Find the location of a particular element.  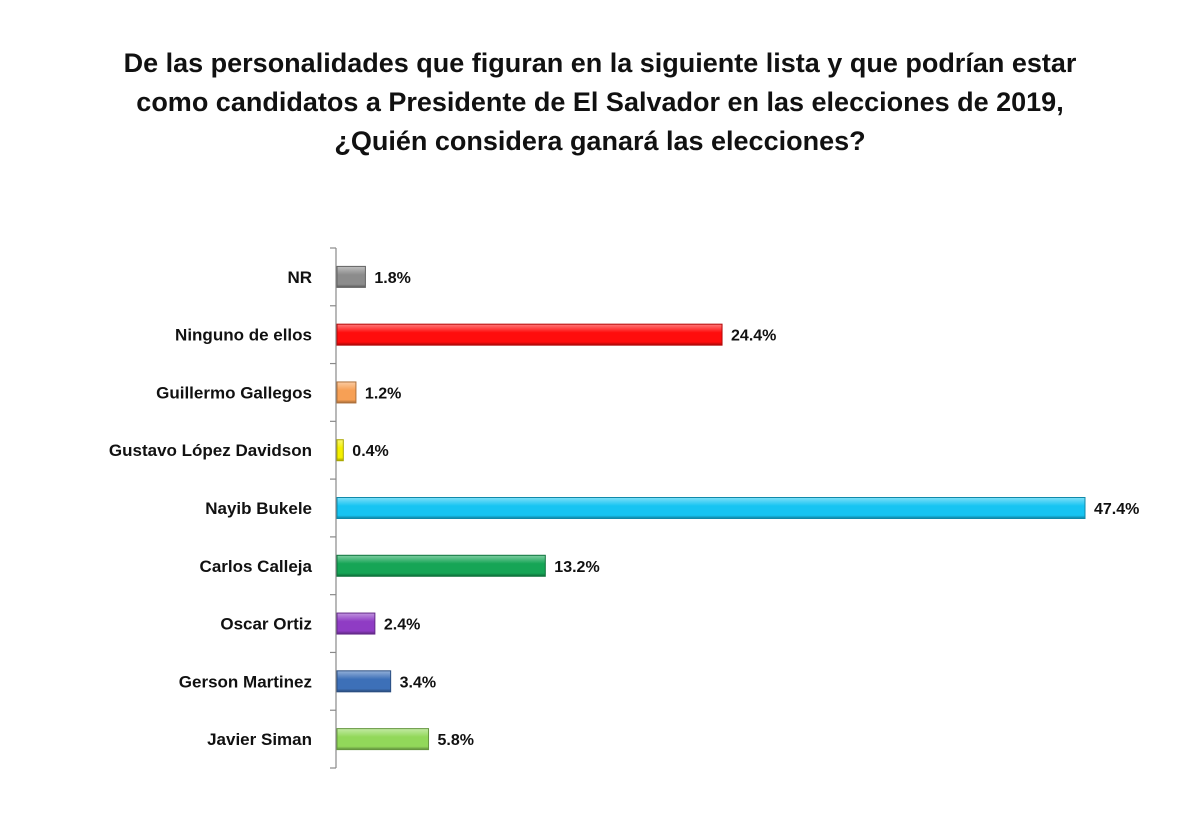

data-label: 1.2% is located at coordinates (383, 393).